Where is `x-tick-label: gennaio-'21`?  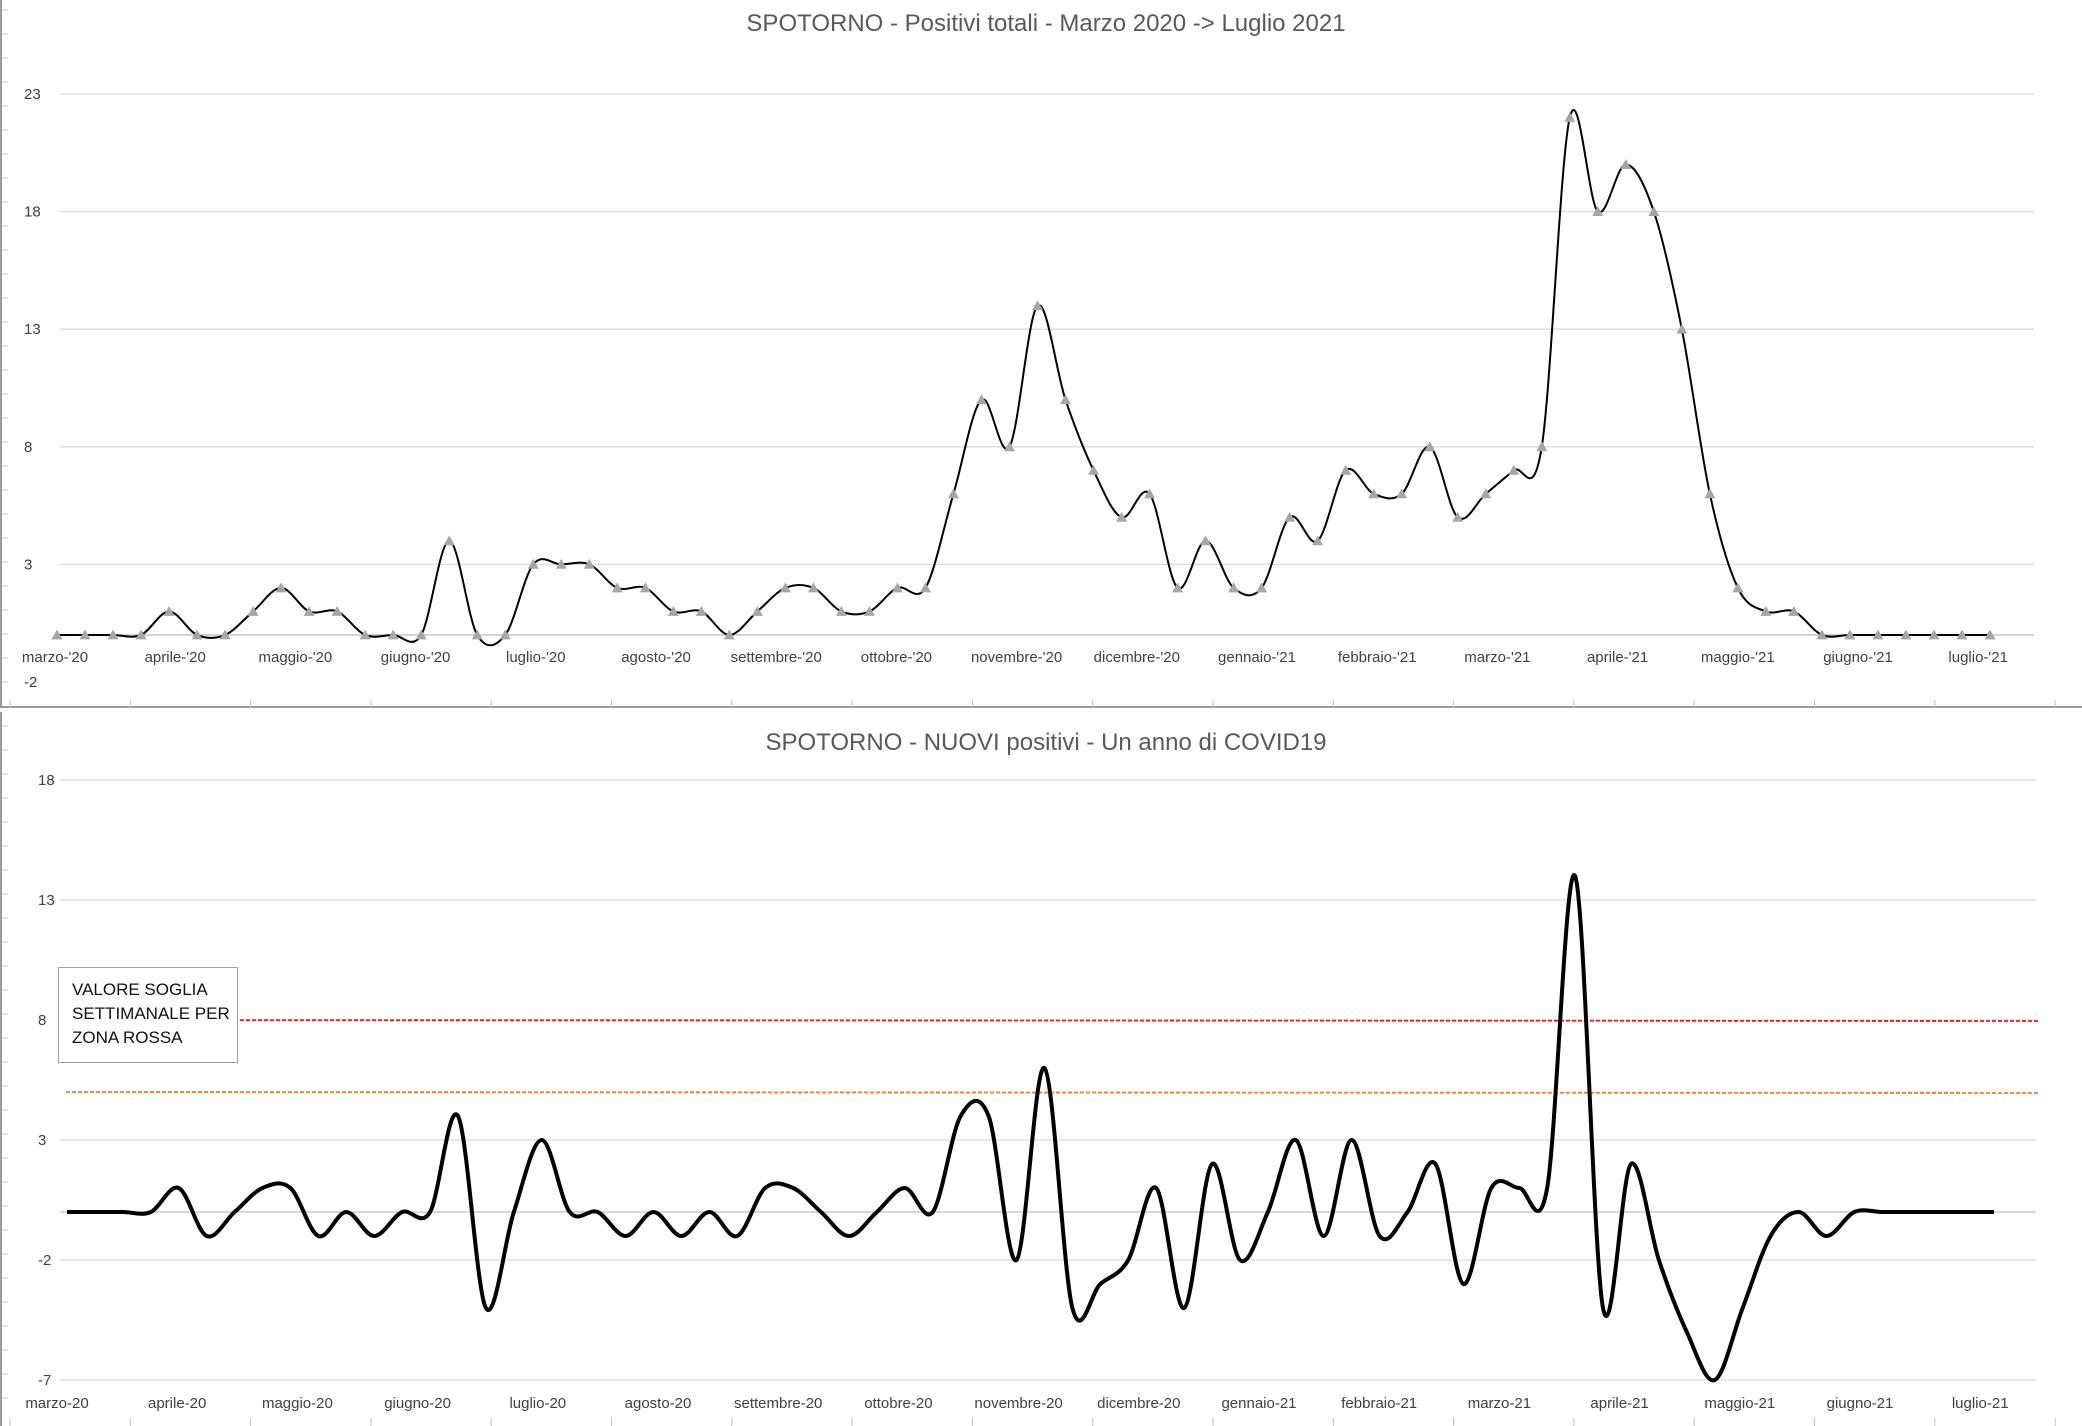
x-tick-label: gennaio-'21 is located at coordinates (1257, 657).